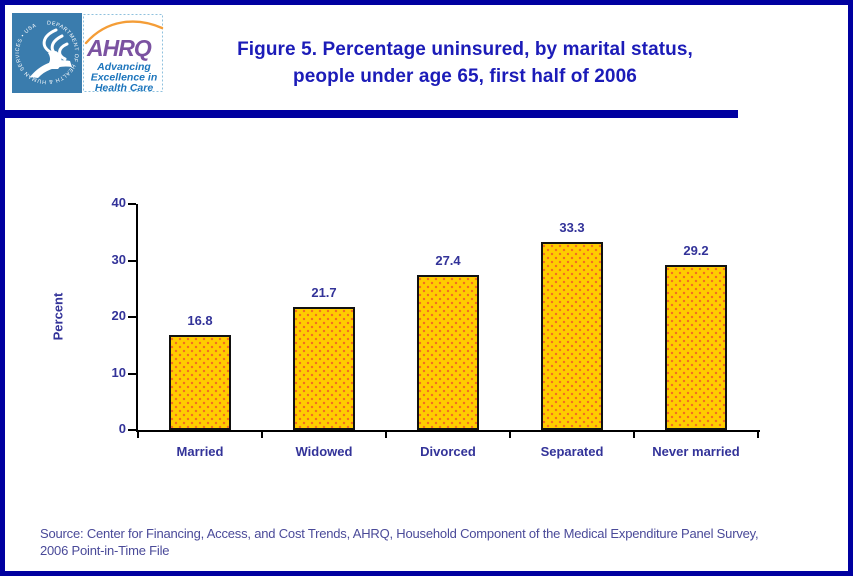  What do you see at coordinates (137, 318) in the screenshot?
I see `y-axis-line` at bounding box center [137, 318].